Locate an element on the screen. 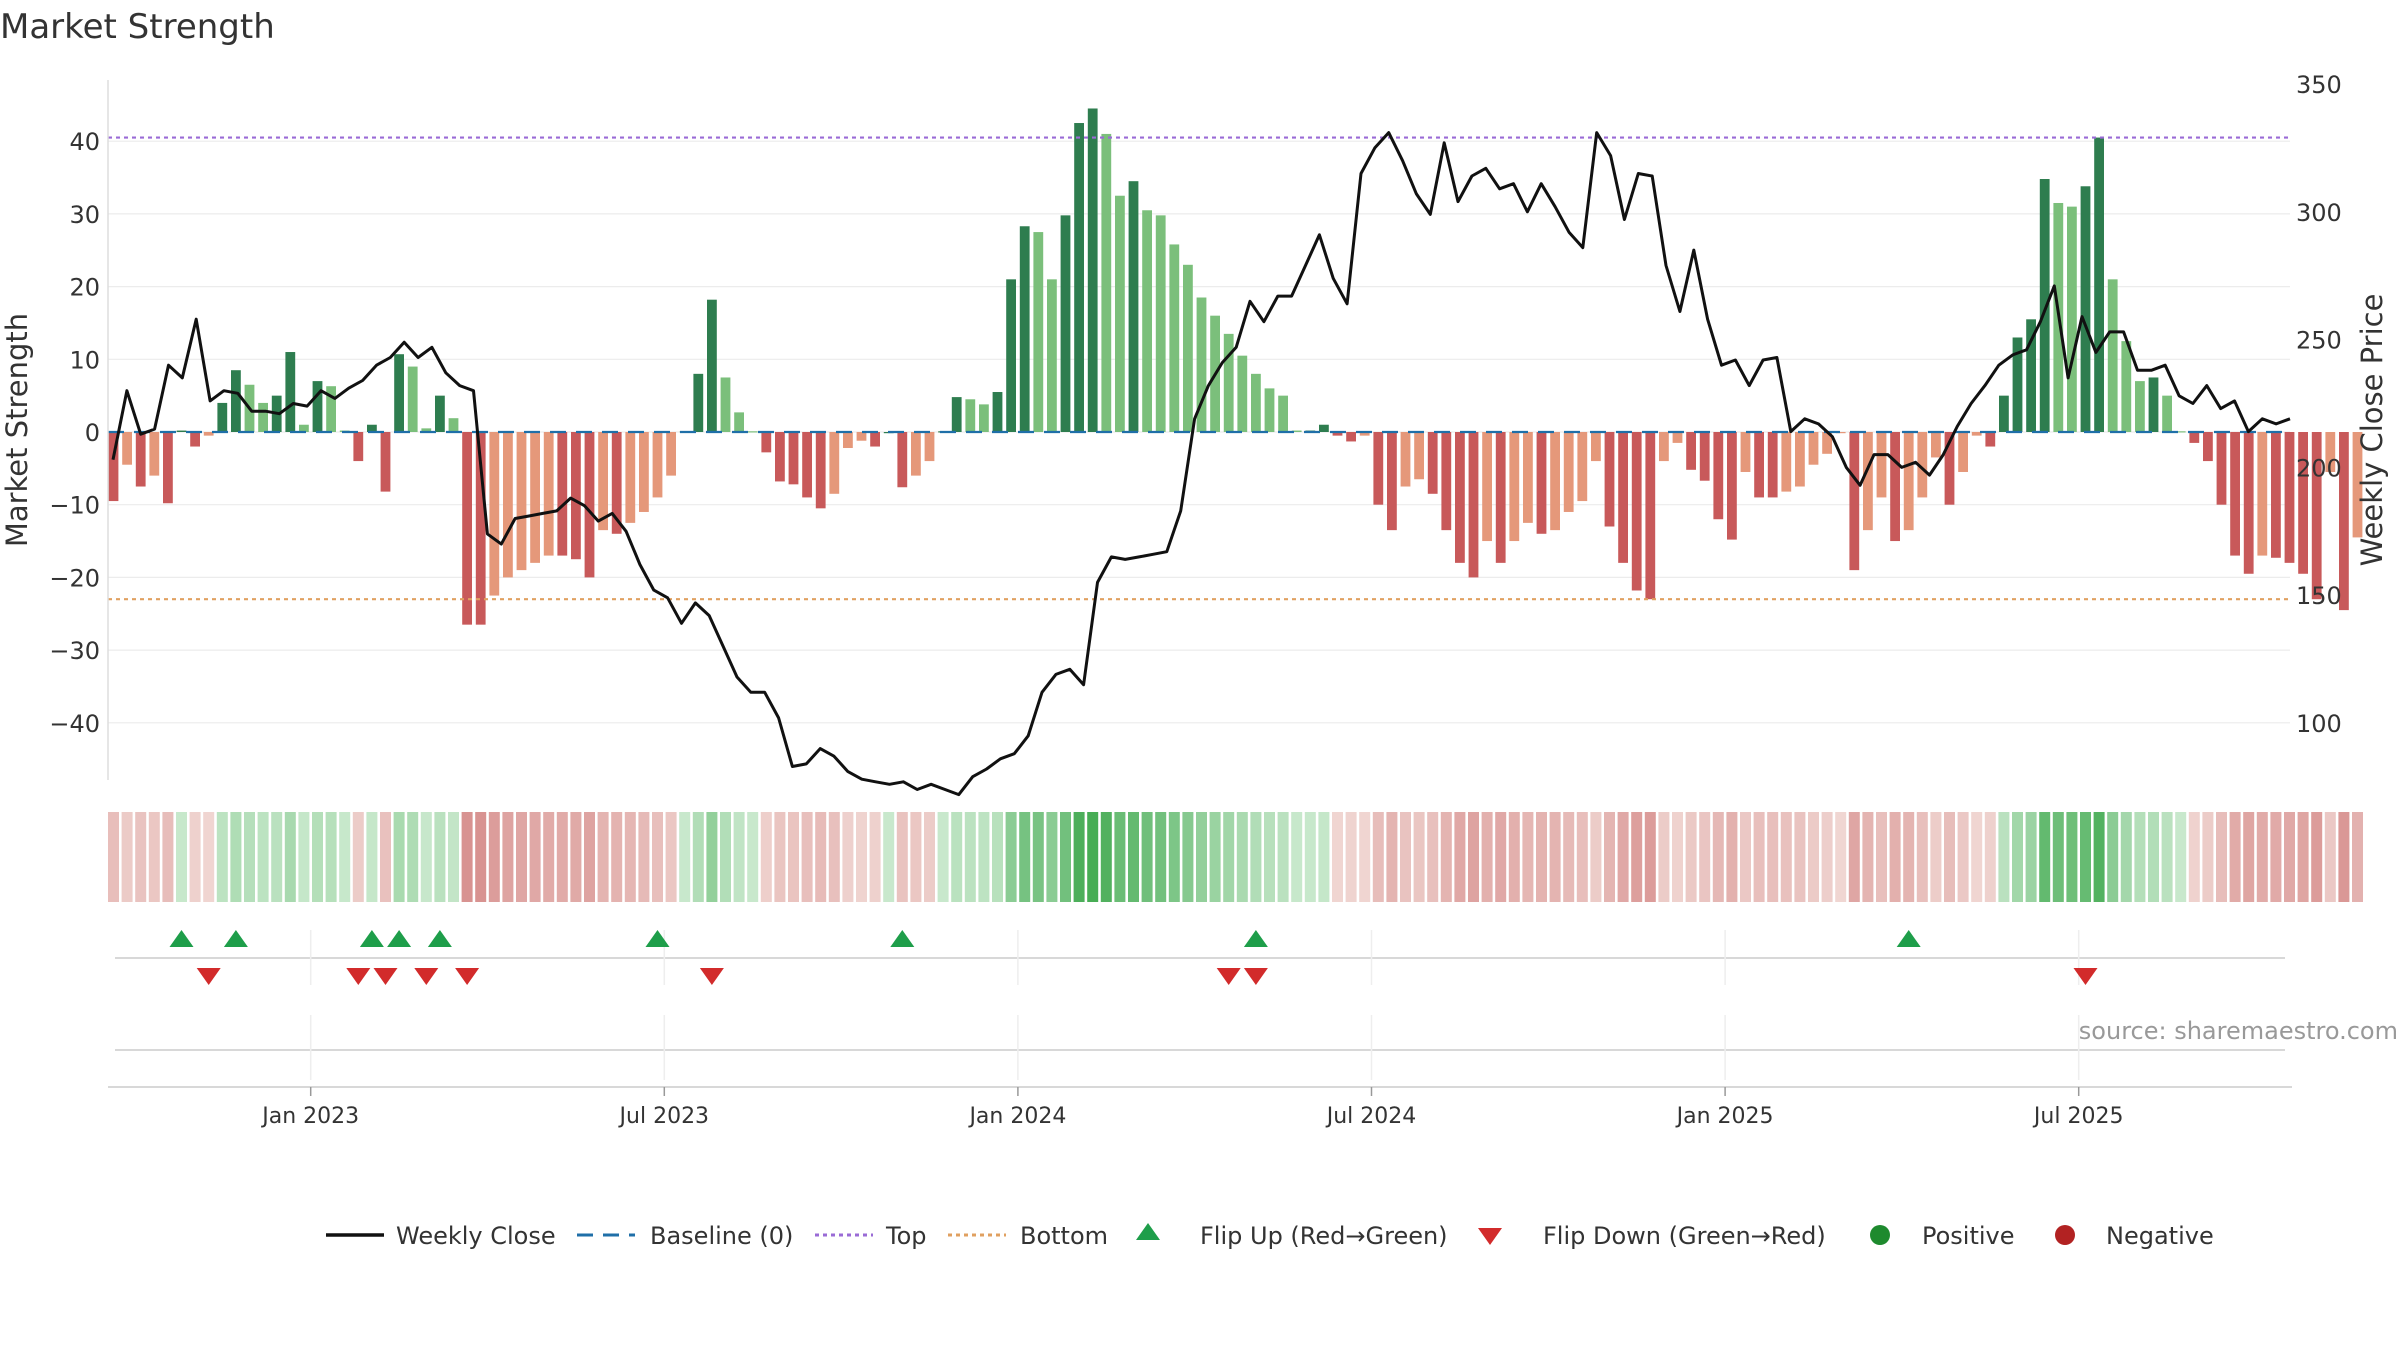  left-tick-label: −30 is located at coordinates (74, 651).